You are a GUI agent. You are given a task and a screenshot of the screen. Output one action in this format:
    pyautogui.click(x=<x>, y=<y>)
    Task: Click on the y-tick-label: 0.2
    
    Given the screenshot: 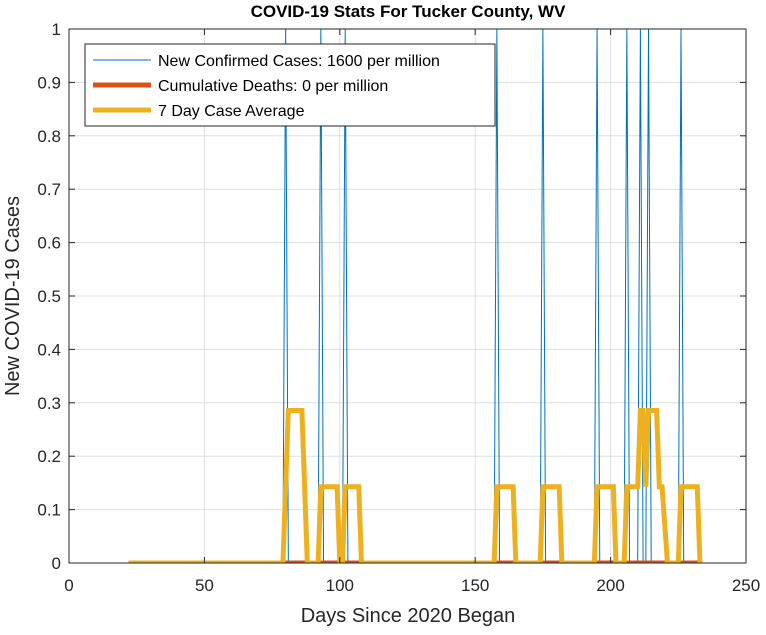 What is the action you would take?
    pyautogui.click(x=49, y=456)
    